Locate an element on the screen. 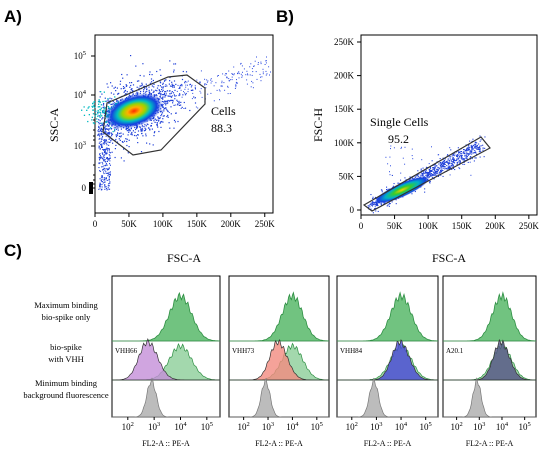 The height and width of the screenshot is (452, 550). a-x-tick-label: 200K is located at coordinates (231, 224).